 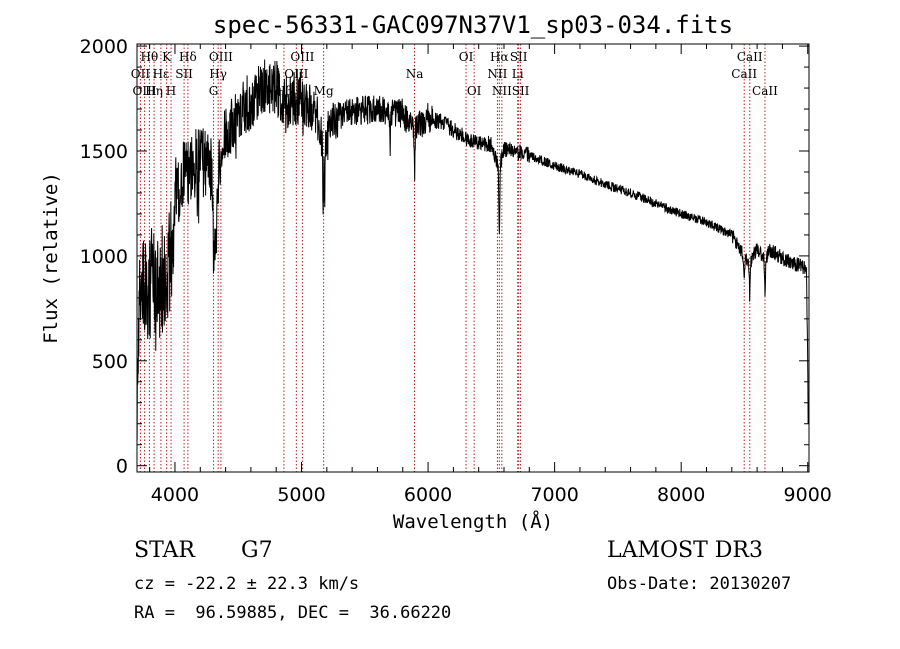 What do you see at coordinates (154, 91) in the screenshot?
I see `line-label: Hη` at bounding box center [154, 91].